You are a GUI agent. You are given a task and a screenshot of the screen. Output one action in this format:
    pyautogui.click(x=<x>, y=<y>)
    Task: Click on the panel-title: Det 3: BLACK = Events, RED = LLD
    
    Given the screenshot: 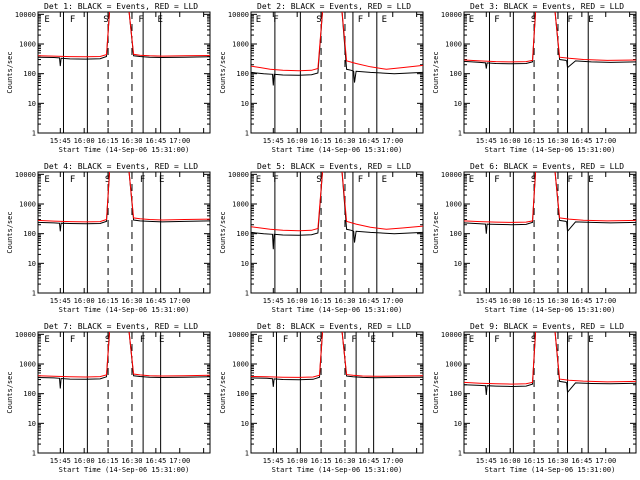 What is the action you would take?
    pyautogui.click(x=547, y=6)
    